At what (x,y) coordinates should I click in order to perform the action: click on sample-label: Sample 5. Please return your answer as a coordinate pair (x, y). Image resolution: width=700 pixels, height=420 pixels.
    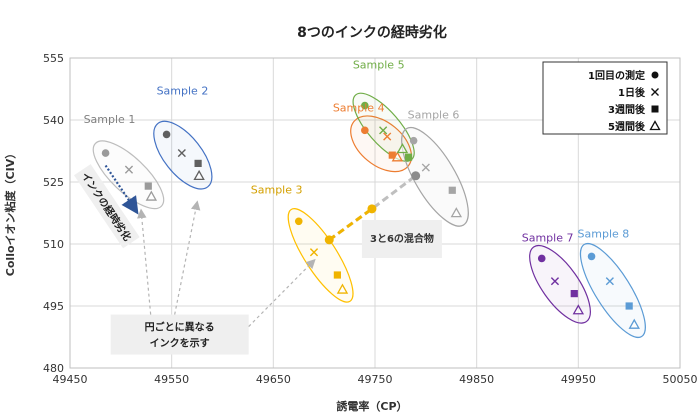
    Looking at the image, I should click on (379, 65).